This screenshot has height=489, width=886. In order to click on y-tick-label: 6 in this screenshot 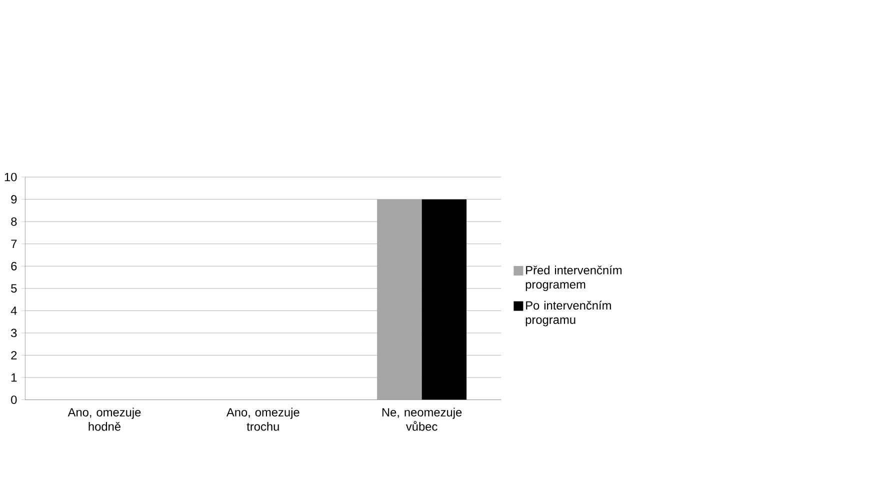, I will do `click(14, 266)`.